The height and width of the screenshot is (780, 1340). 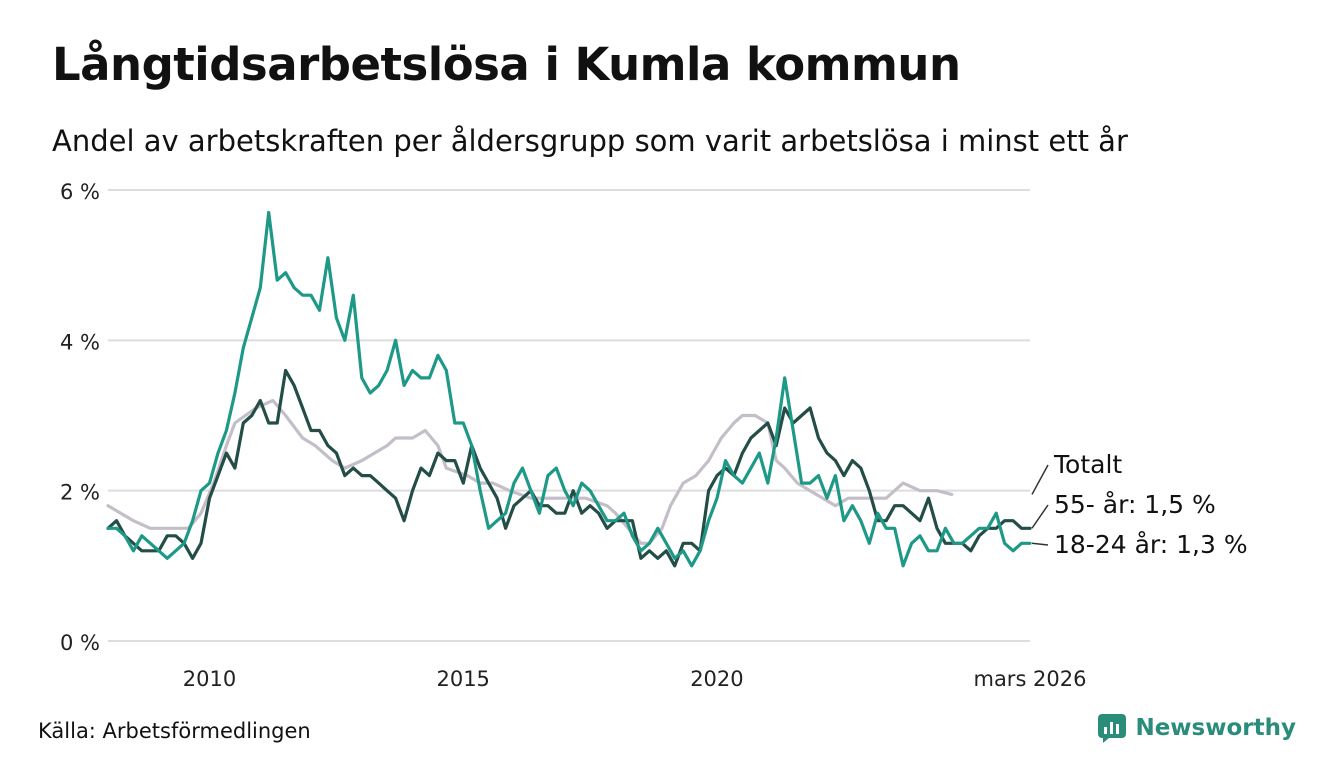 I want to click on x-tick-label: 2015, so click(x=462, y=679).